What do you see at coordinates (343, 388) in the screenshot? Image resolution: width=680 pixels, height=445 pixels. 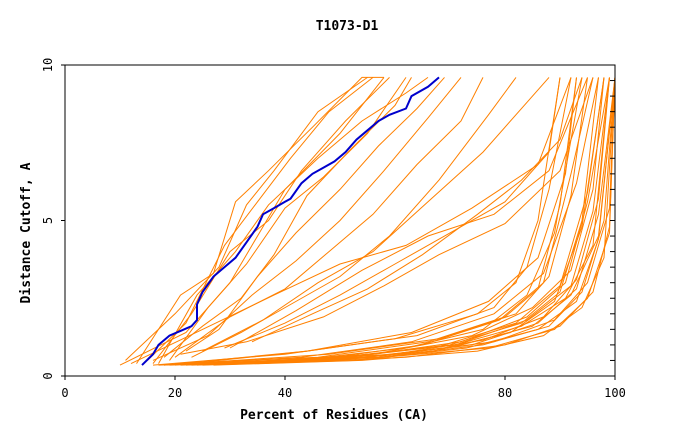 I see `x-axis-ticks: 0 20 40 80 100` at bounding box center [343, 388].